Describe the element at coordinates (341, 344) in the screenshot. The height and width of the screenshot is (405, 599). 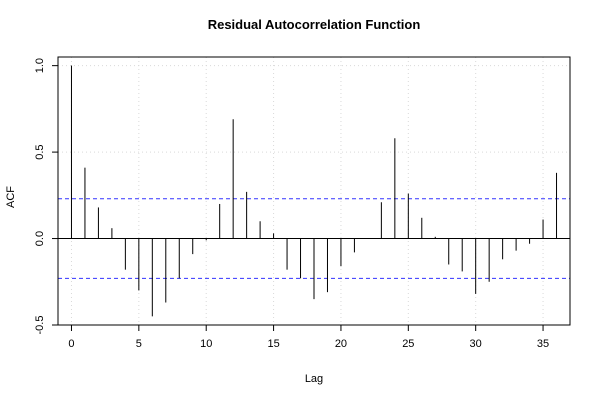
I see `x-tick-label-4: 20` at that location.